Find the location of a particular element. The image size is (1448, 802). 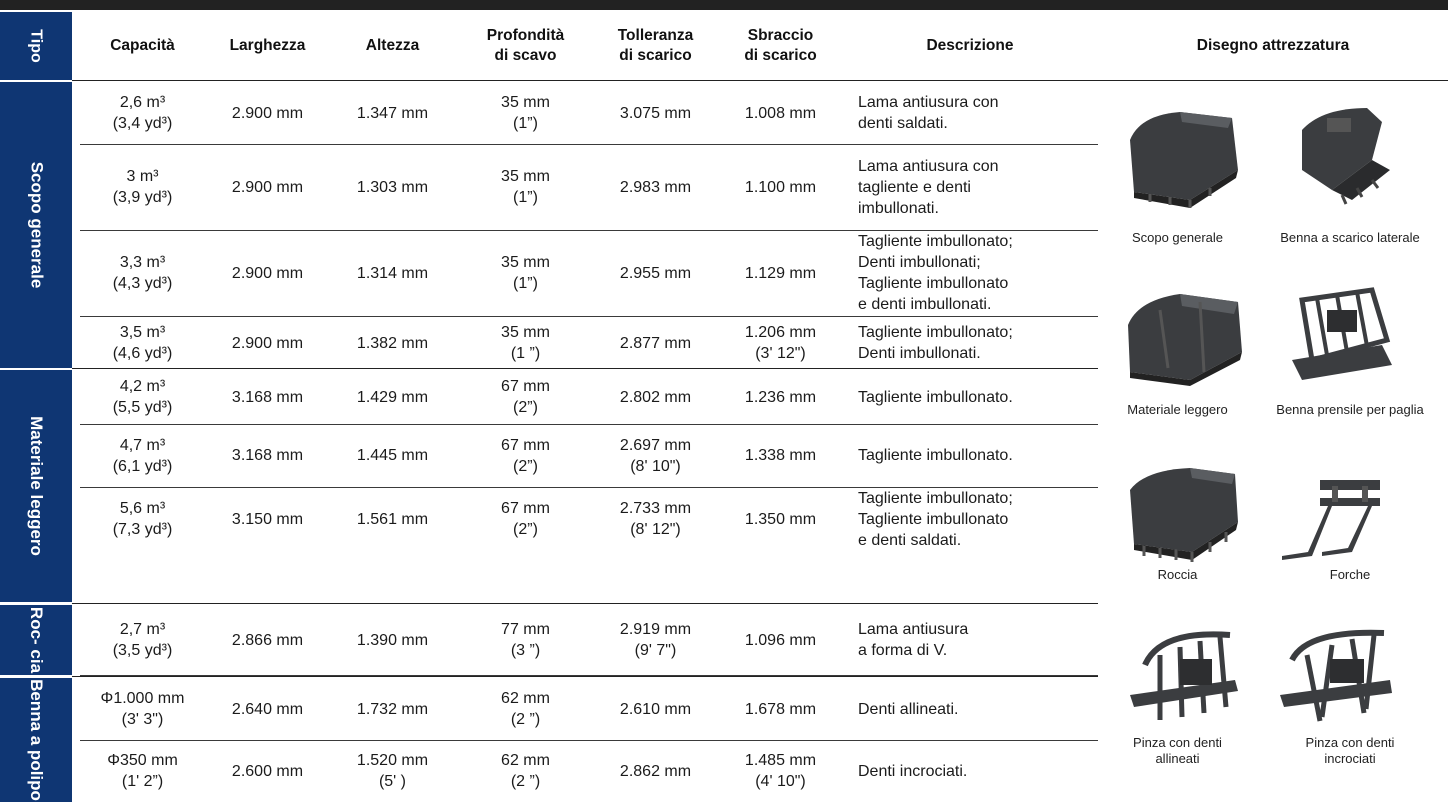

cell-larghezza: 2.866 mm is located at coordinates (267, 640).